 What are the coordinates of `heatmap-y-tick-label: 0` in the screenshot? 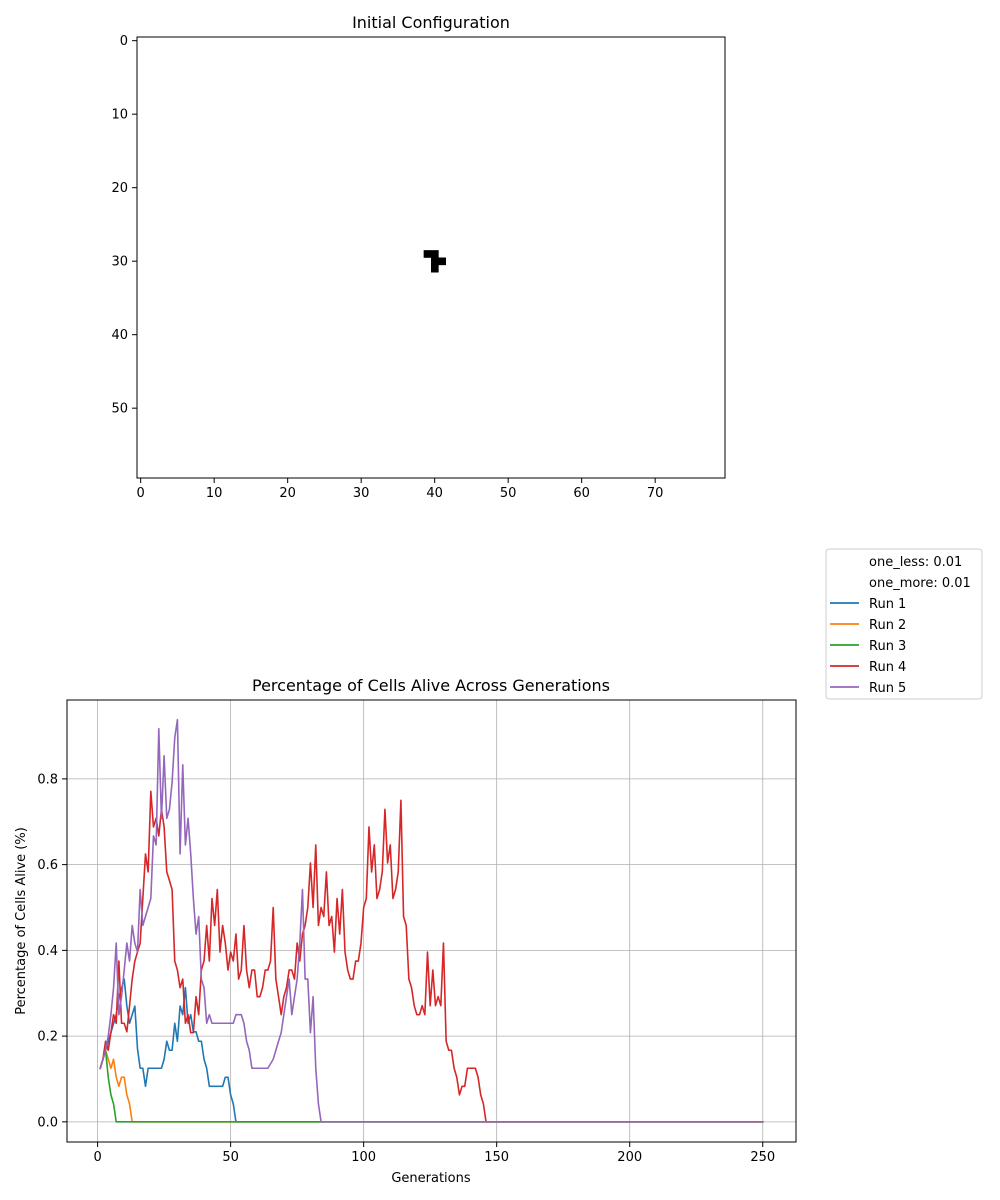 It's located at (124, 41).